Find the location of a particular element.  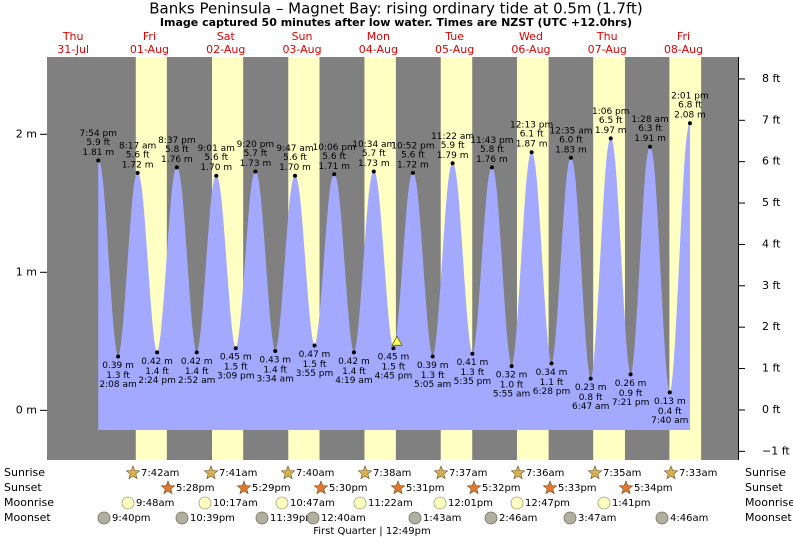

tide-time-label: 2:01 pm is located at coordinates (690, 97).